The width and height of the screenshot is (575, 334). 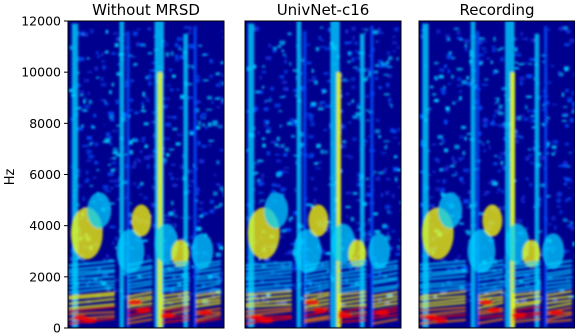 I want to click on spectrogram-column, so click(x=195, y=177).